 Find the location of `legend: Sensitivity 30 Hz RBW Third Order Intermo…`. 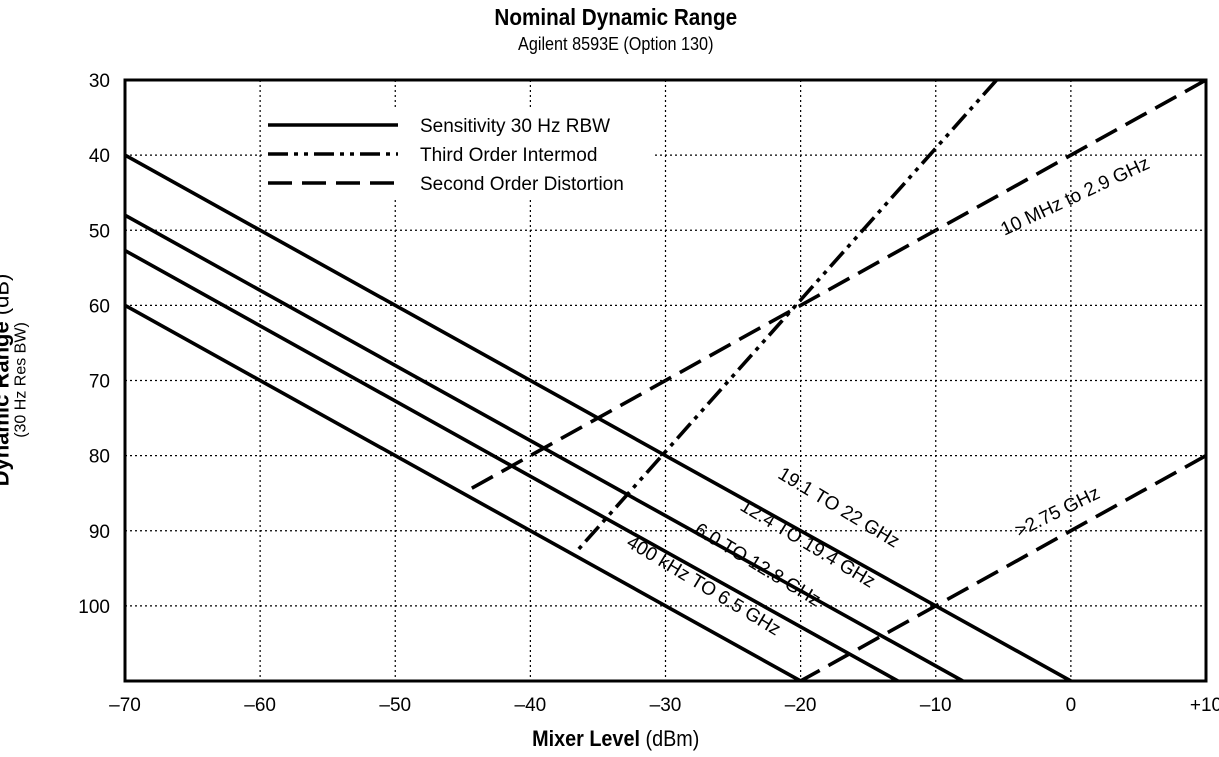

legend: Sensitivity 30 Hz RBW Third Order Intermo… is located at coordinates (457, 153).